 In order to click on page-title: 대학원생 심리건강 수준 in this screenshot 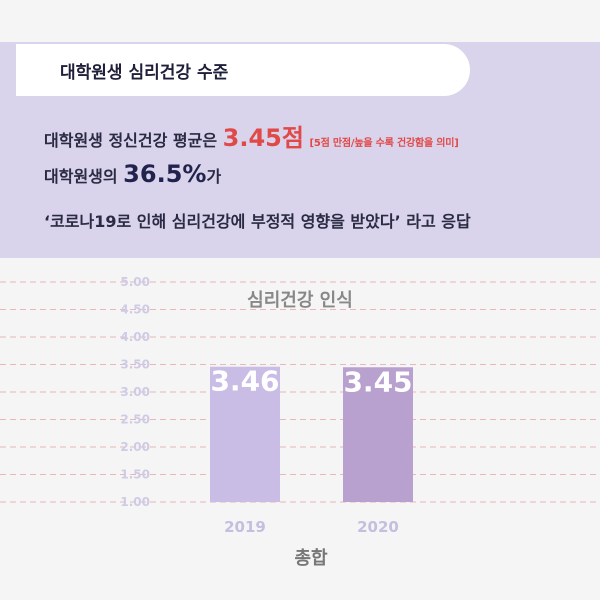, I will do `click(144, 72)`.